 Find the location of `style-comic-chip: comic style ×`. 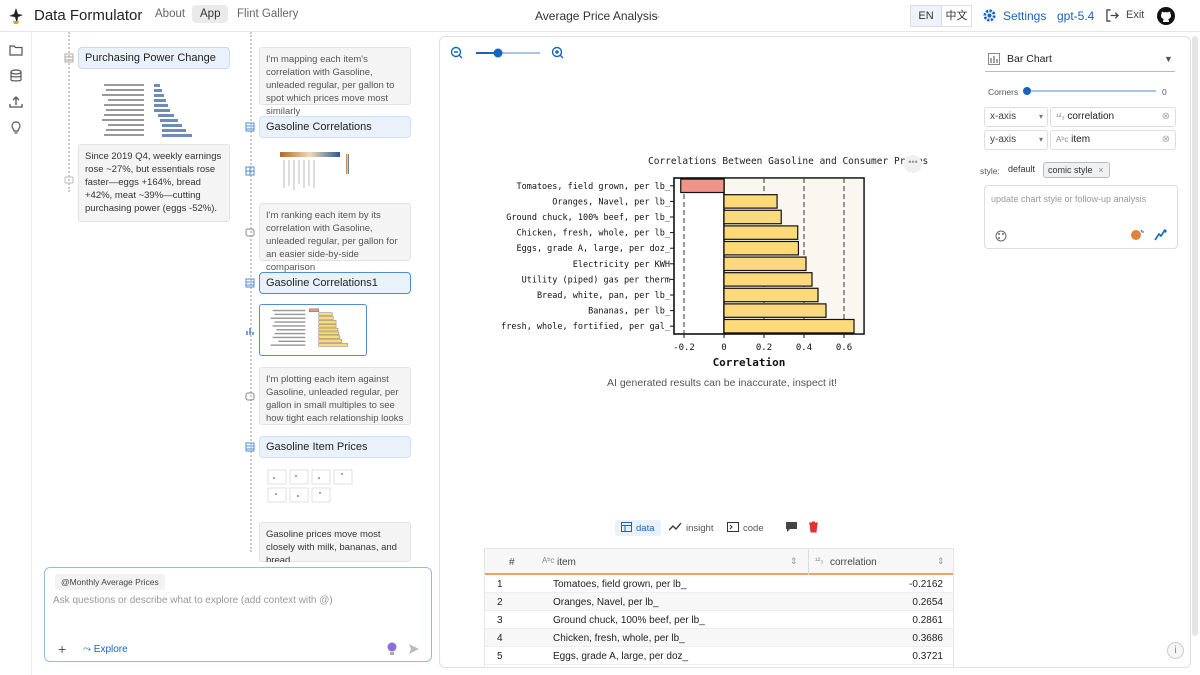

style-comic-chip: comic style × is located at coordinates (1076, 170).